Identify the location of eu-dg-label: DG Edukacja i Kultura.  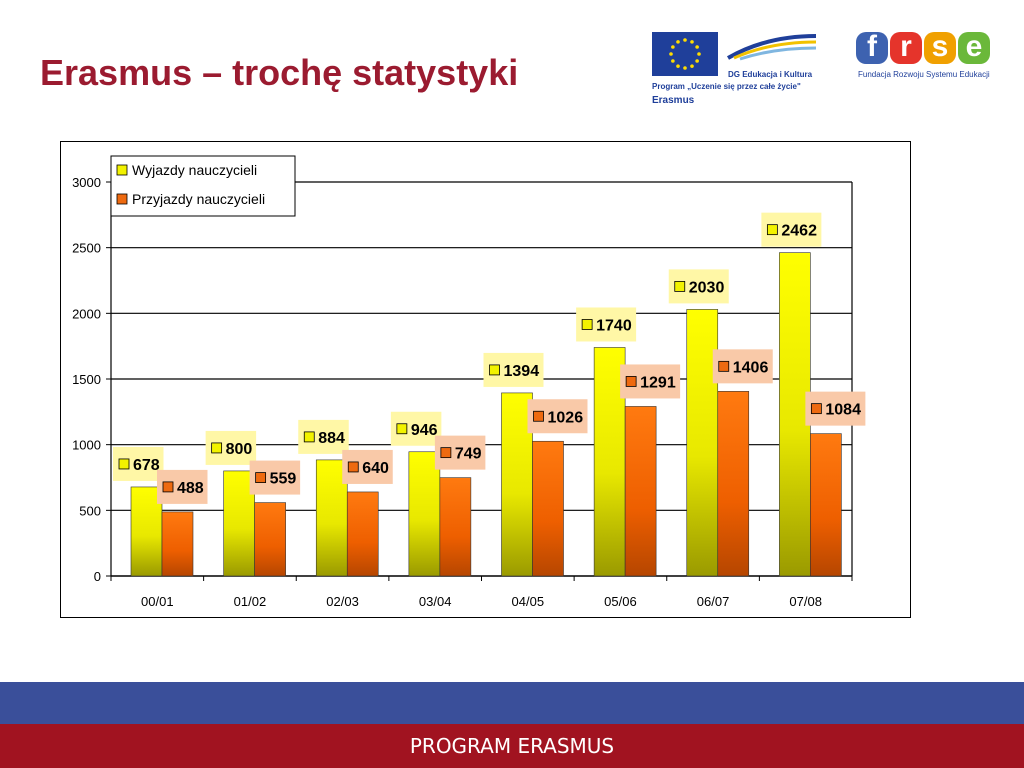
(770, 74).